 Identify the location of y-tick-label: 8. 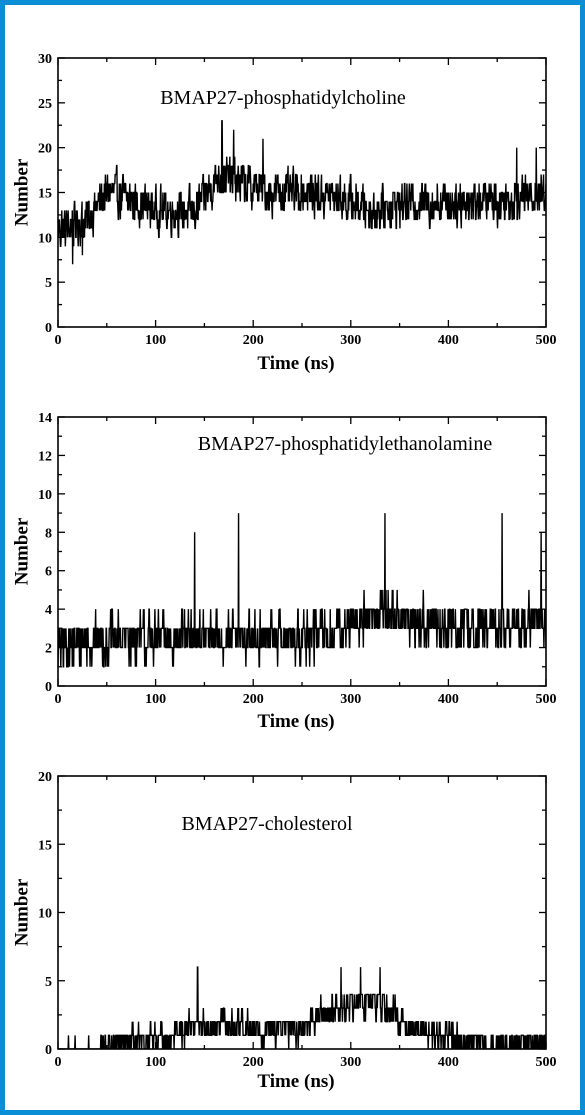
(48, 533).